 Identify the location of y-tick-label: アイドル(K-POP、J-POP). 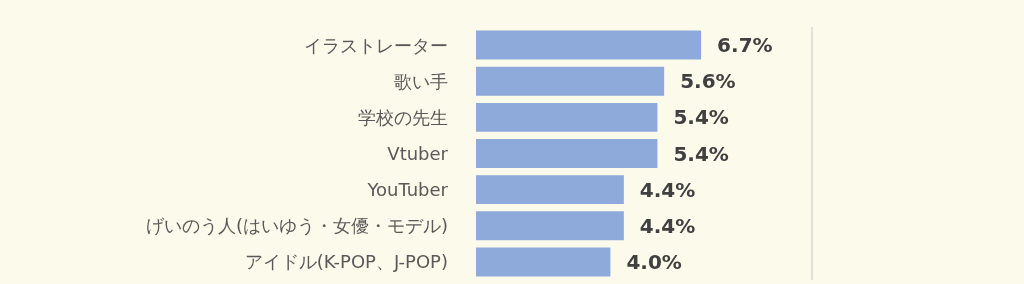
(346, 262).